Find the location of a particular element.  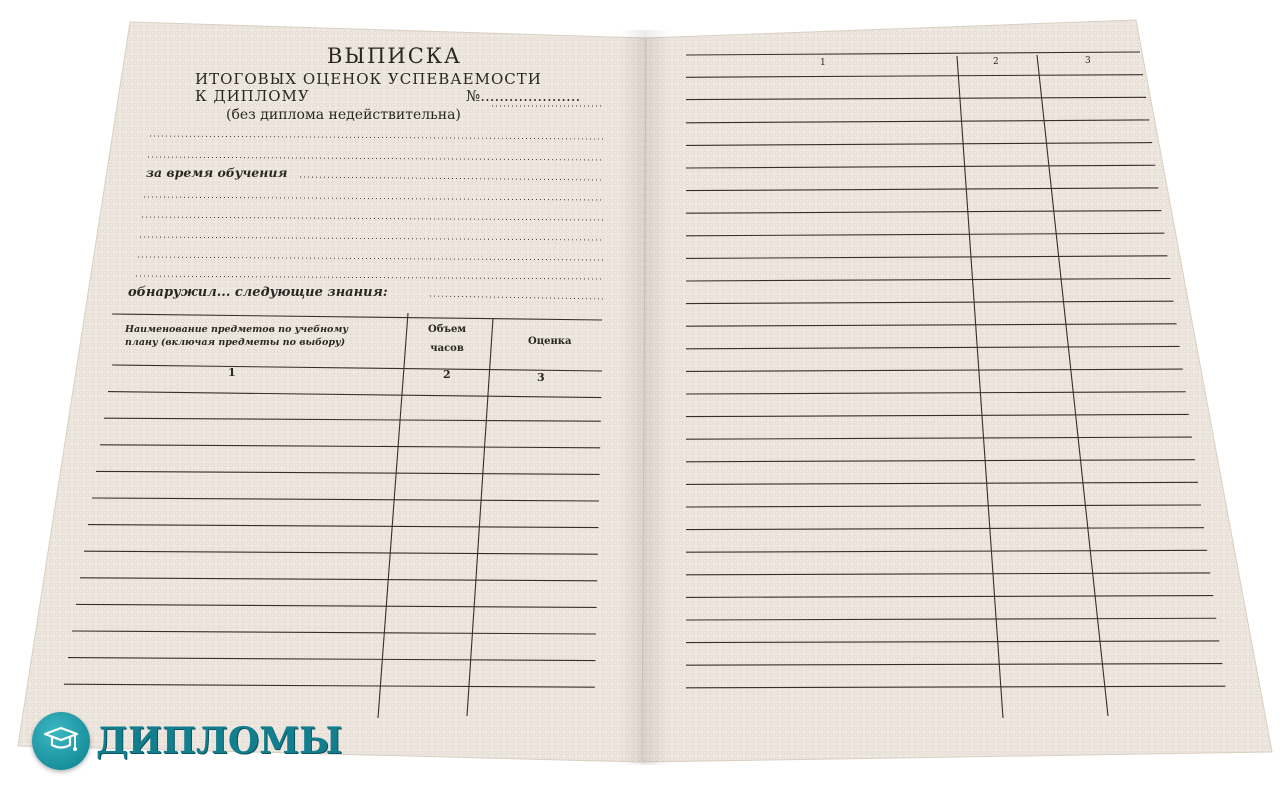

left-col-number-2: 2 is located at coordinates (447, 374).